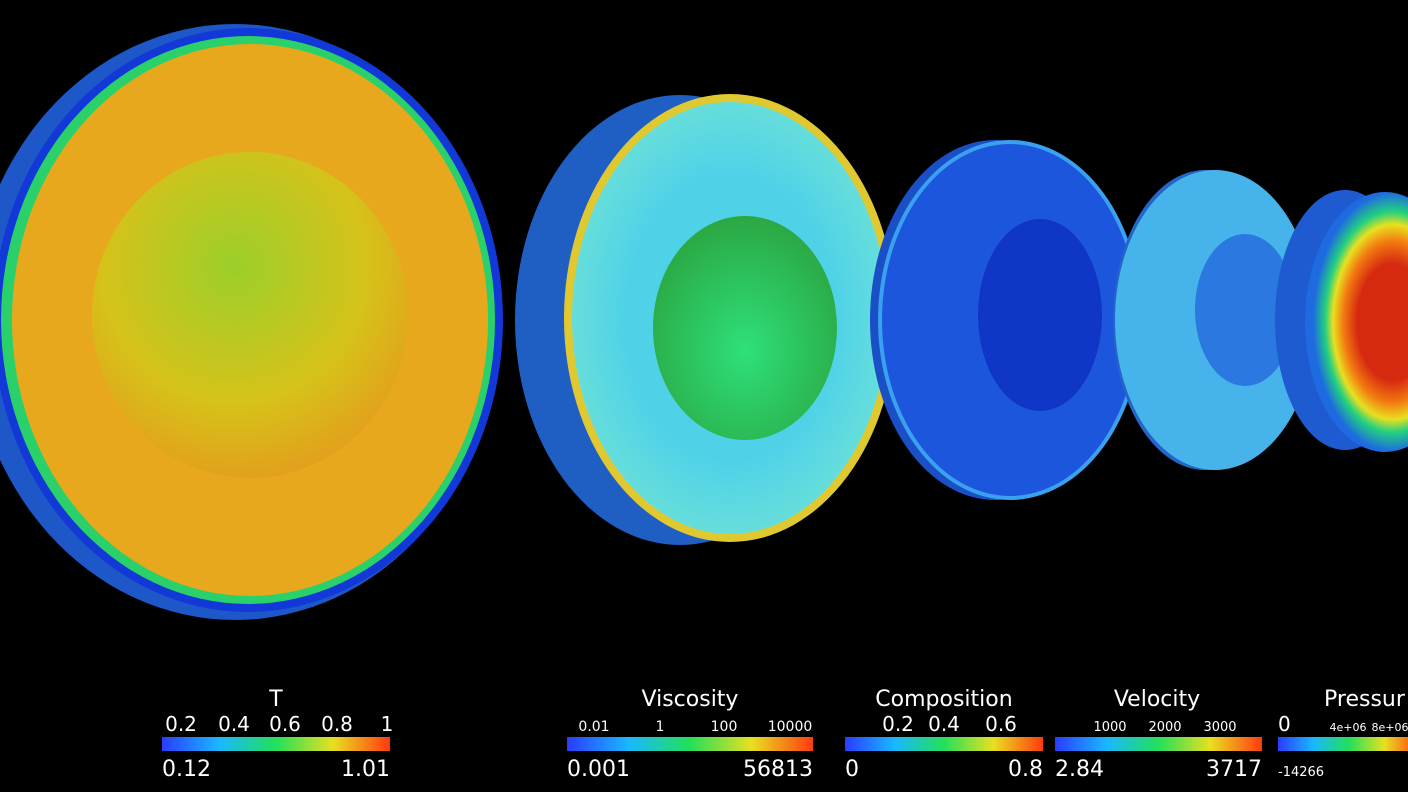 The image size is (1408, 792). I want to click on colorbar-tick-label: 0.8, so click(337, 724).